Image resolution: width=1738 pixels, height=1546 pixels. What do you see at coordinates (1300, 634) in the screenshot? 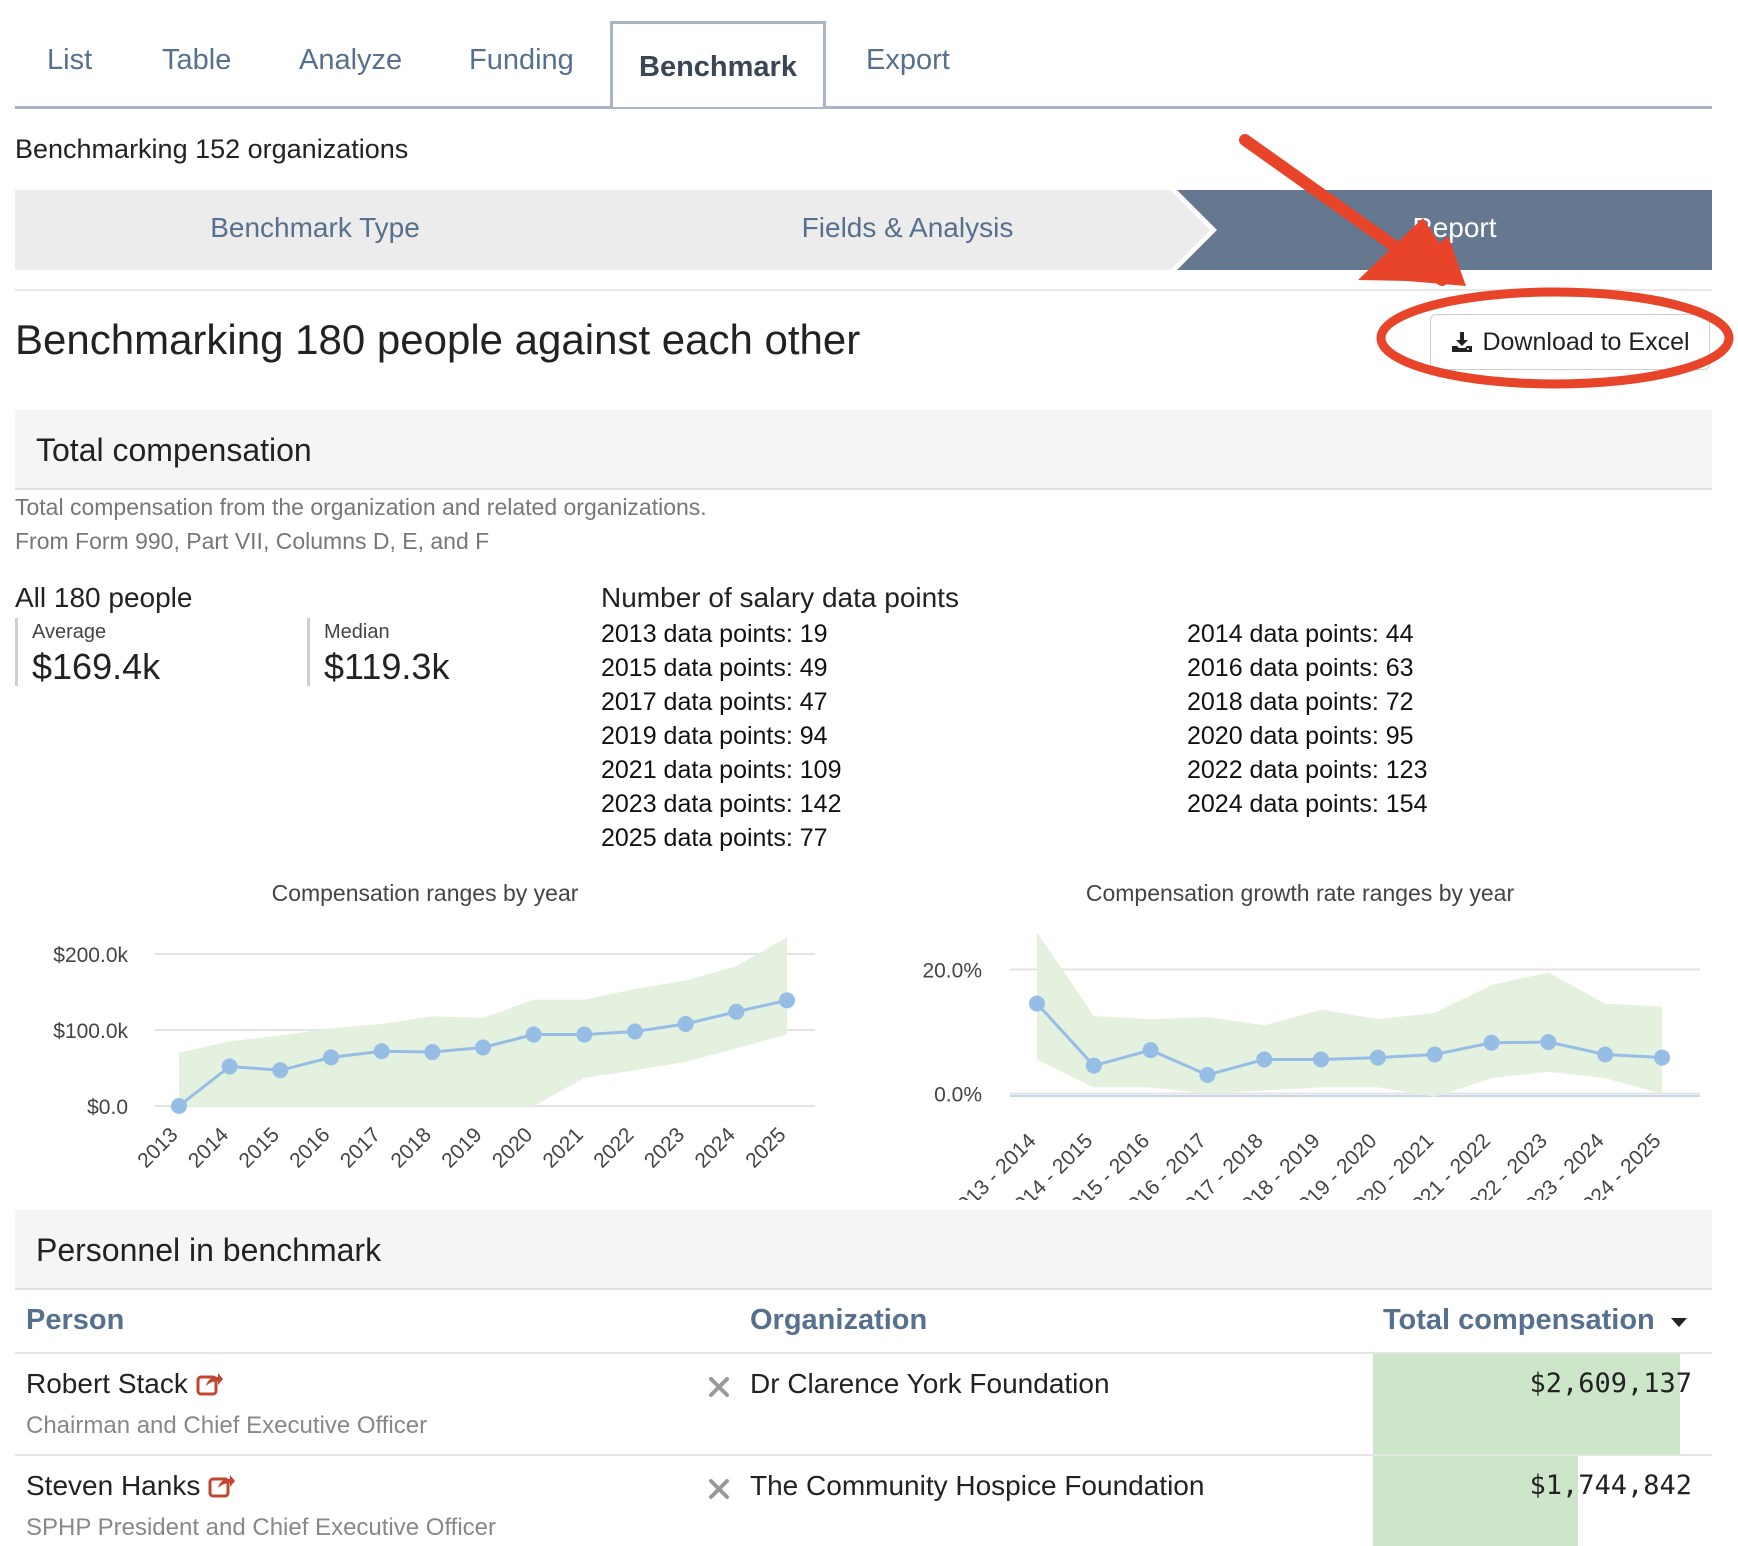
I see `data-point-item: 2014 data points: 44` at bounding box center [1300, 634].